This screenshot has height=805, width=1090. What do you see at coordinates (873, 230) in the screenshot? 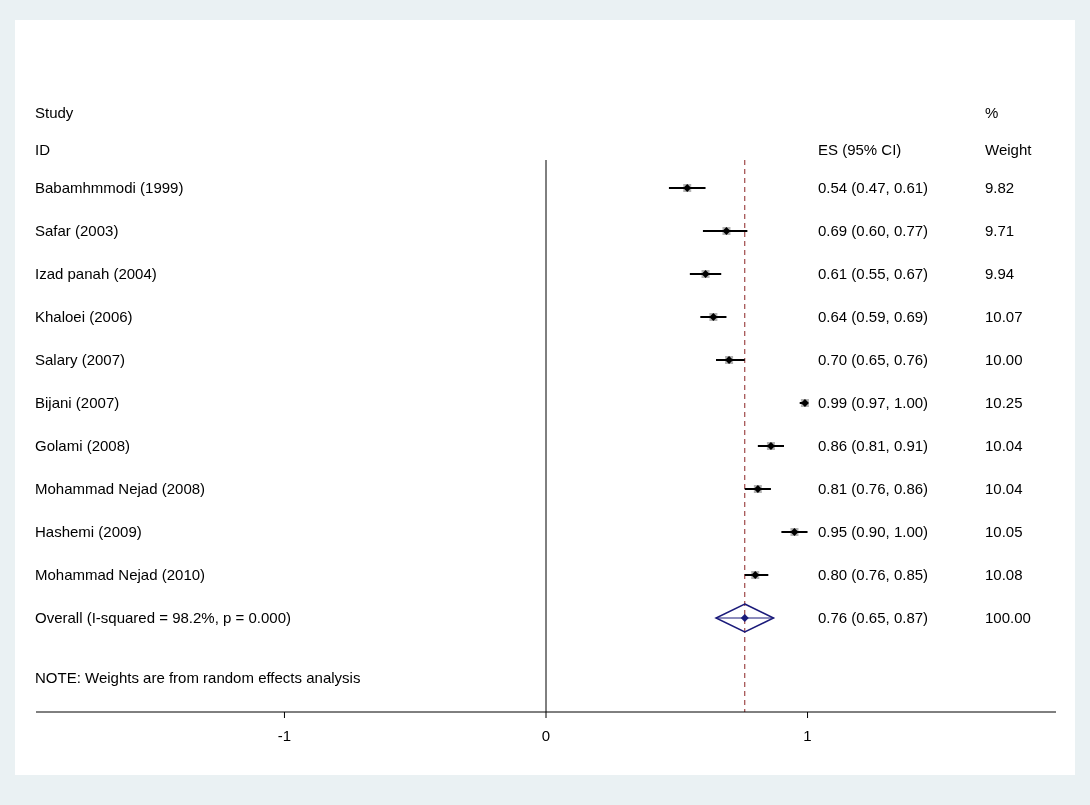
I see `annotation: 0.69 (0.60, 0.77)` at bounding box center [873, 230].